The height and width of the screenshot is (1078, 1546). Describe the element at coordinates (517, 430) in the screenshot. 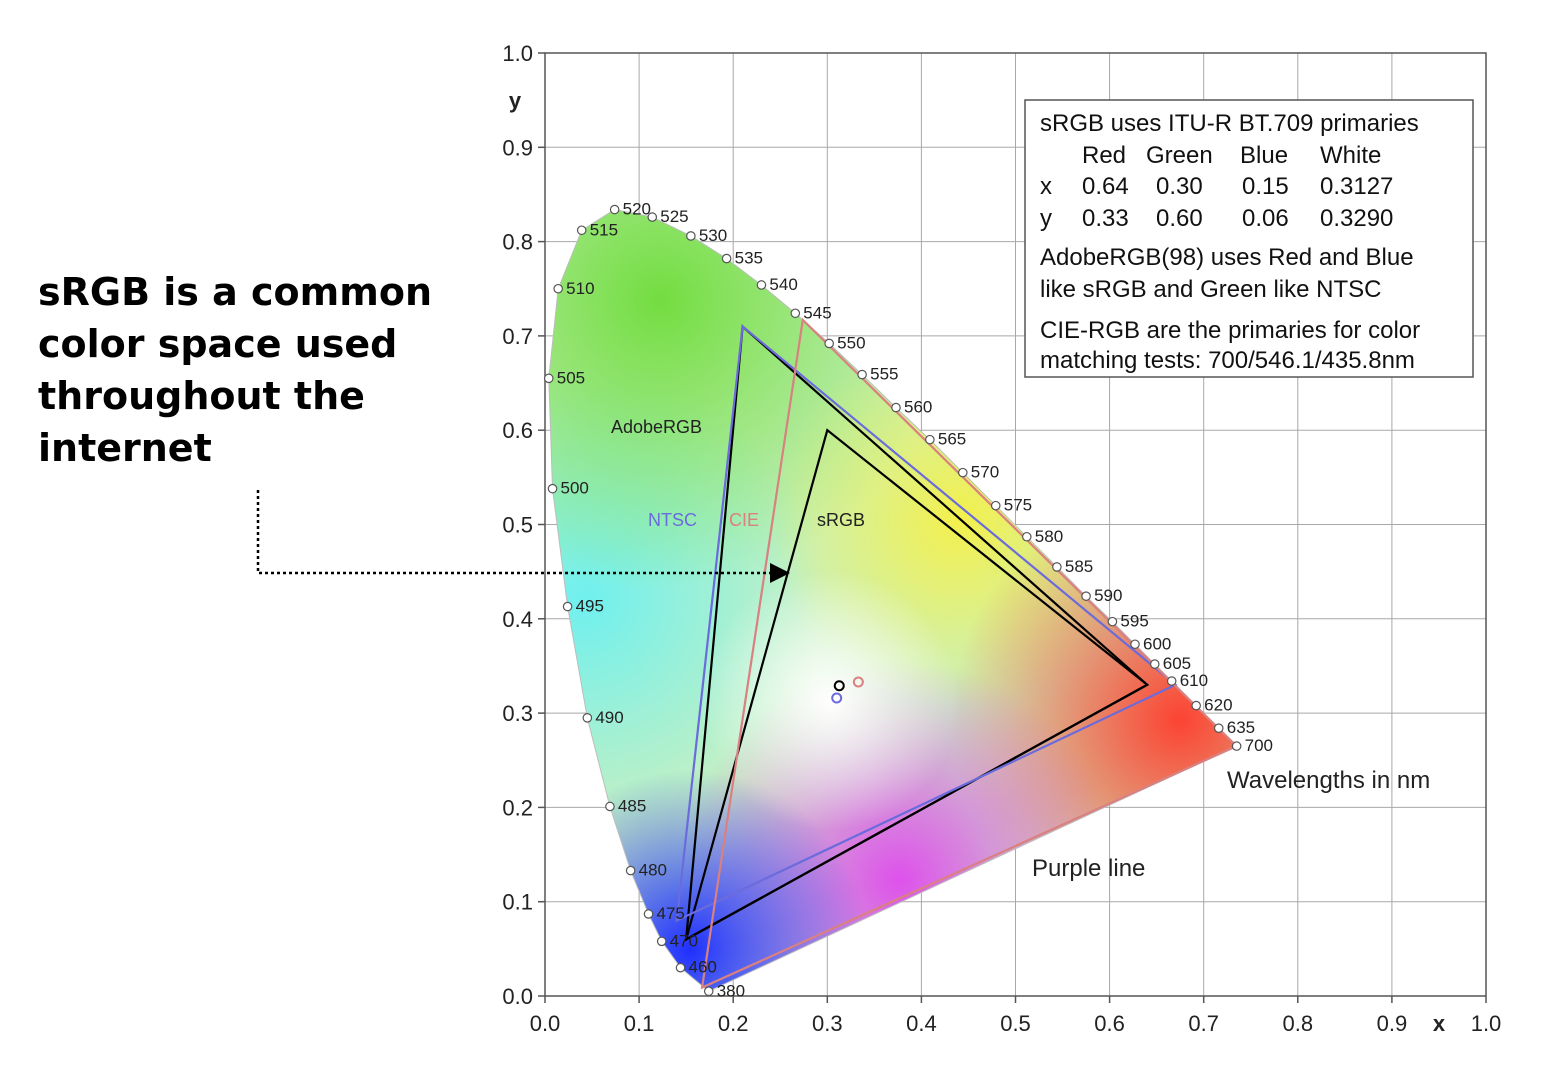

I see `y-tick-label: 0.6` at that location.